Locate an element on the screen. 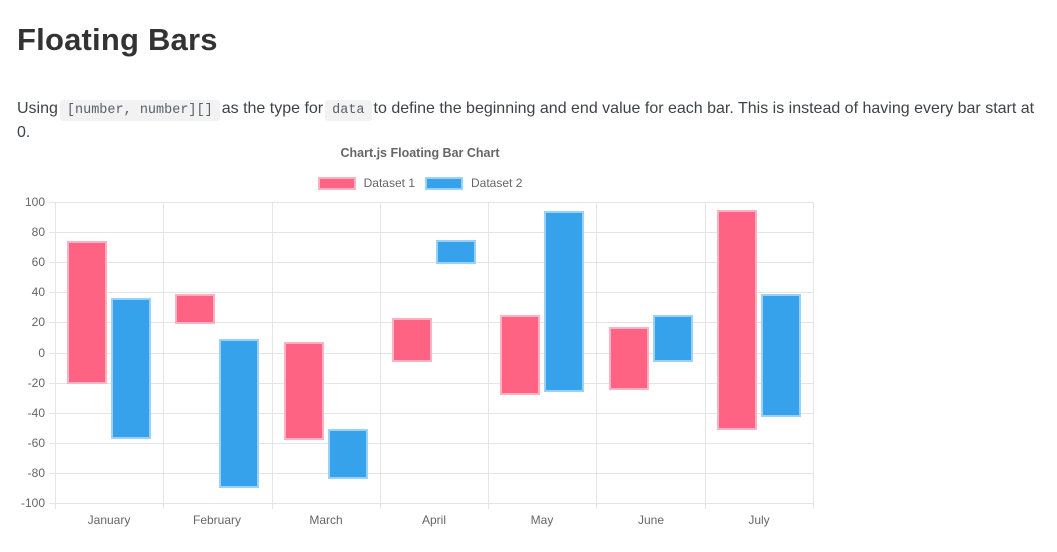  x-axis-tick-label: February is located at coordinates (217, 520).